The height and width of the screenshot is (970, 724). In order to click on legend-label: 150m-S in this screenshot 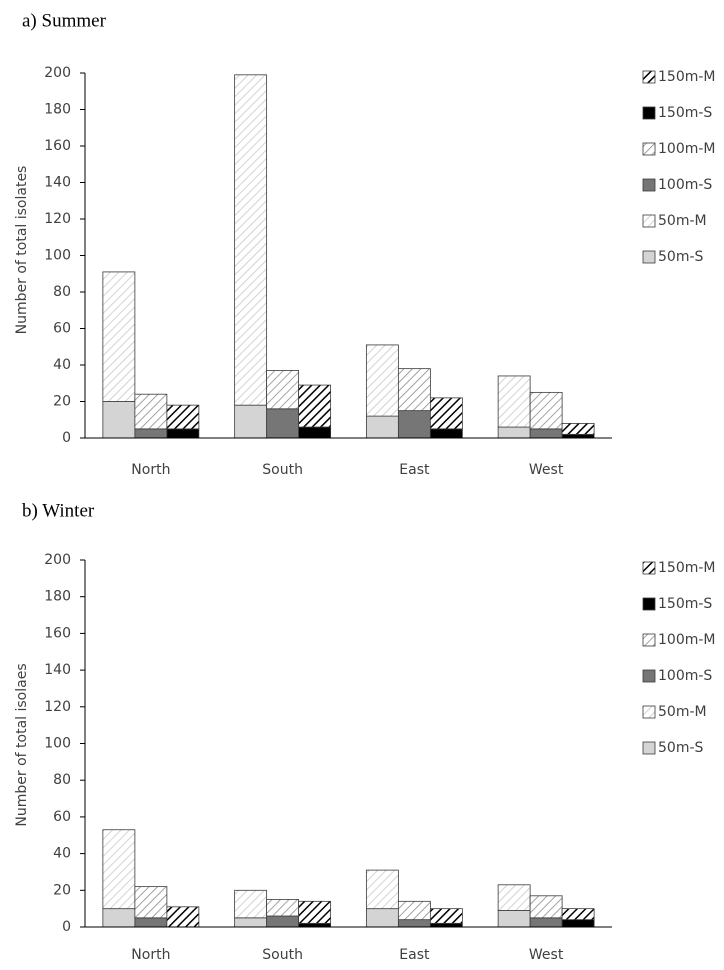, I will do `click(685, 113)`.